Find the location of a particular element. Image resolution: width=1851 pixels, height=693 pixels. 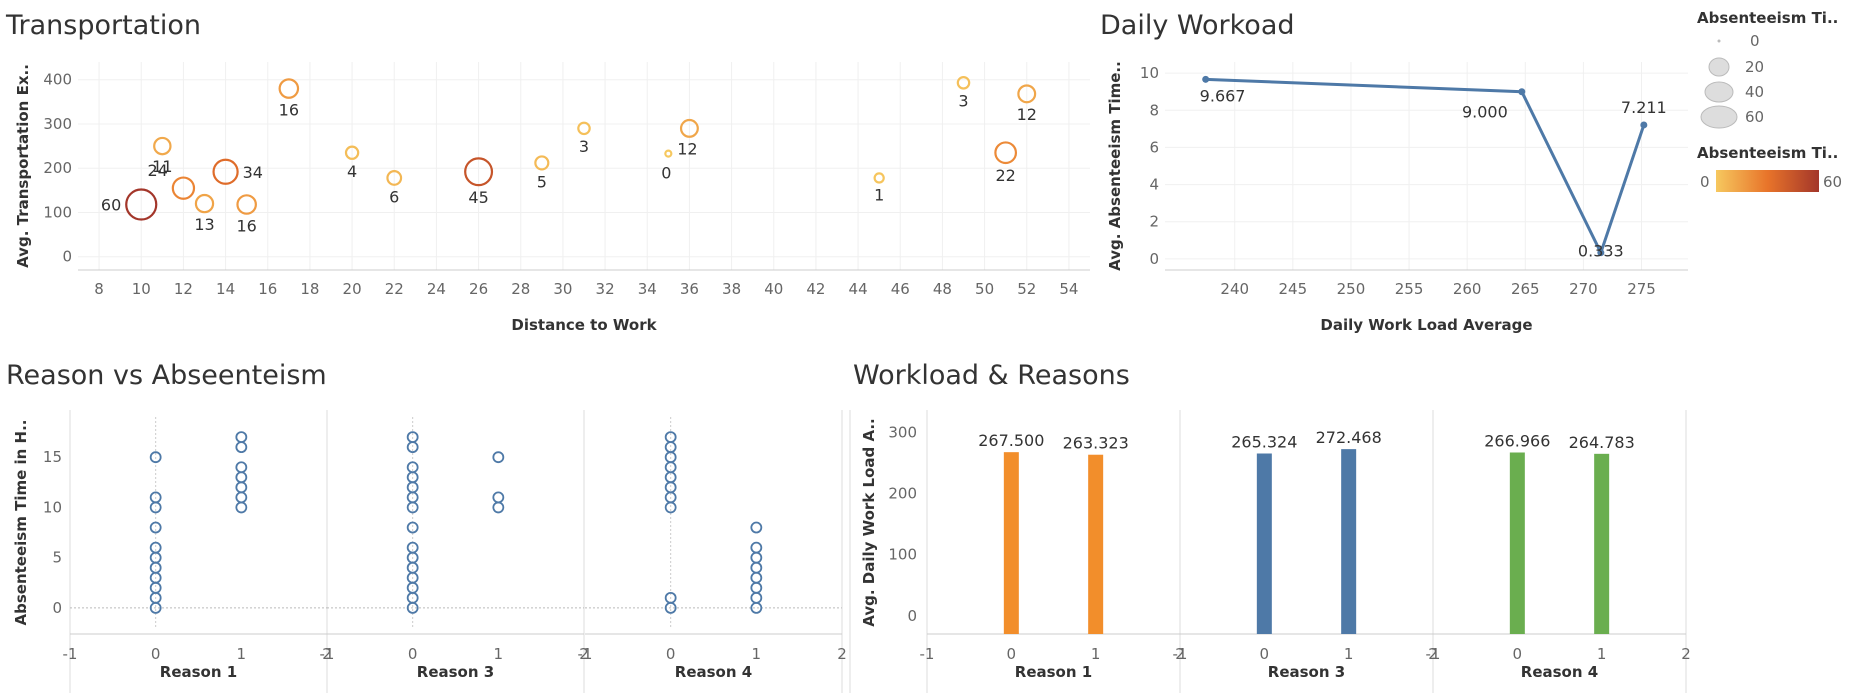

x-tick-label: 30 is located at coordinates (562, 289).